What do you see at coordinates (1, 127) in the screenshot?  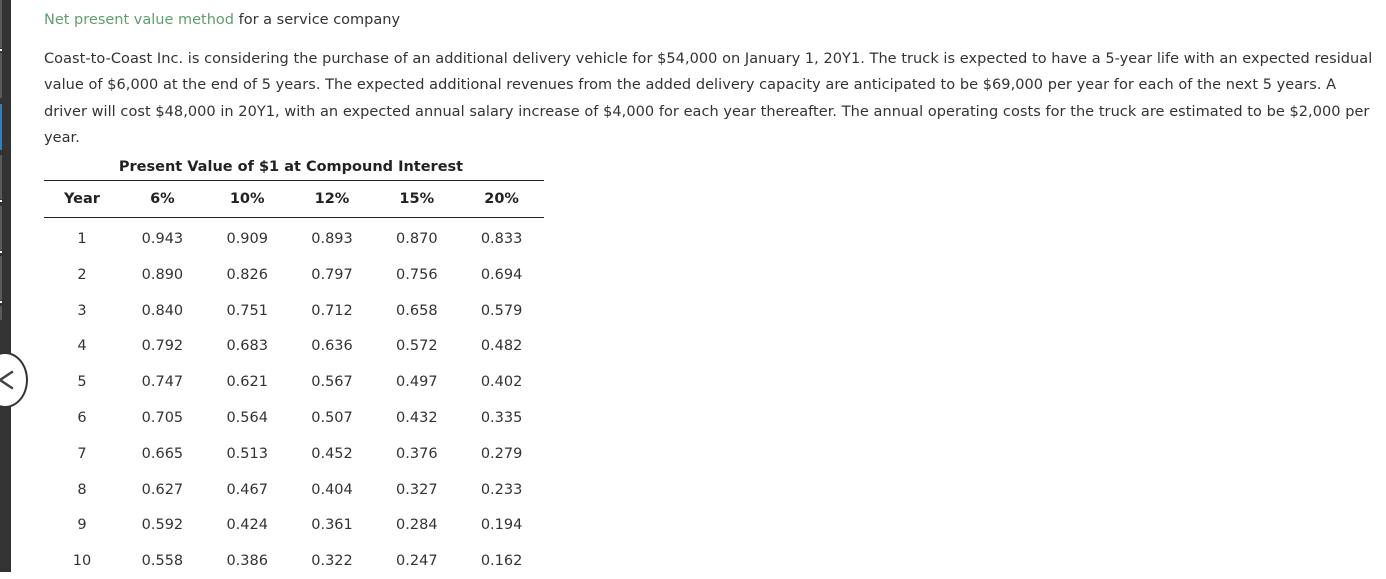 I see `rail-segment-active` at bounding box center [1, 127].